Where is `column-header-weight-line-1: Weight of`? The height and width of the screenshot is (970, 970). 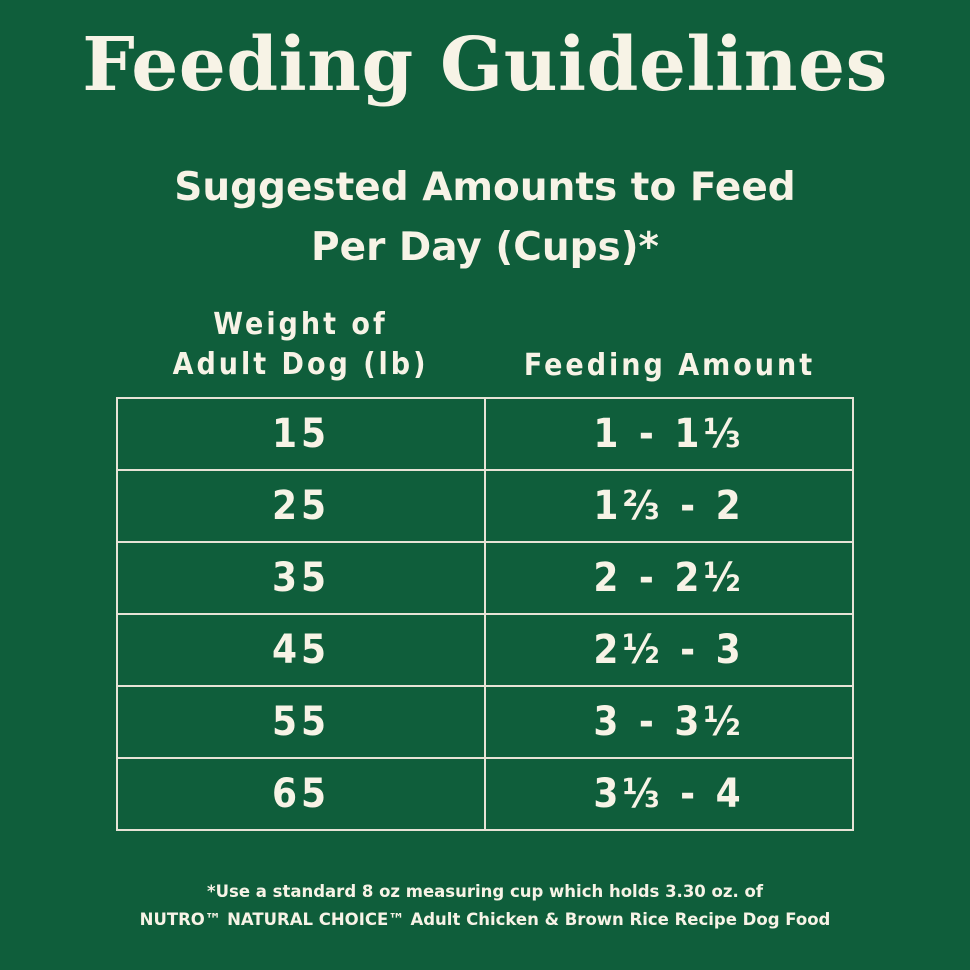
column-header-weight-line-1: Weight of is located at coordinates (300, 324).